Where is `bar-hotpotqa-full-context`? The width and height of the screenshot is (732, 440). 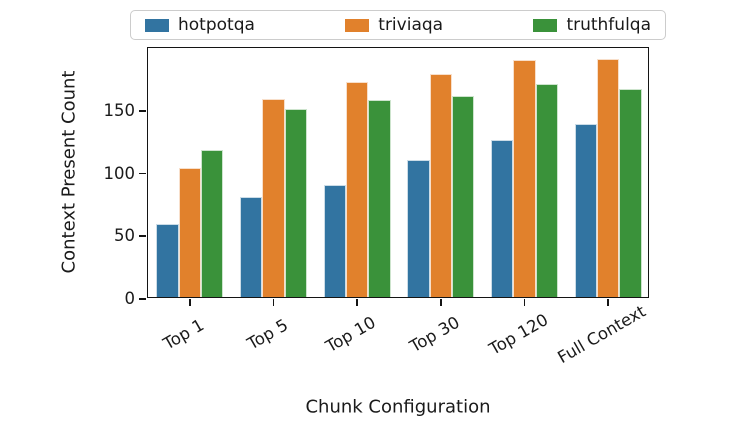
bar-hotpotqa-full-context is located at coordinates (585, 210).